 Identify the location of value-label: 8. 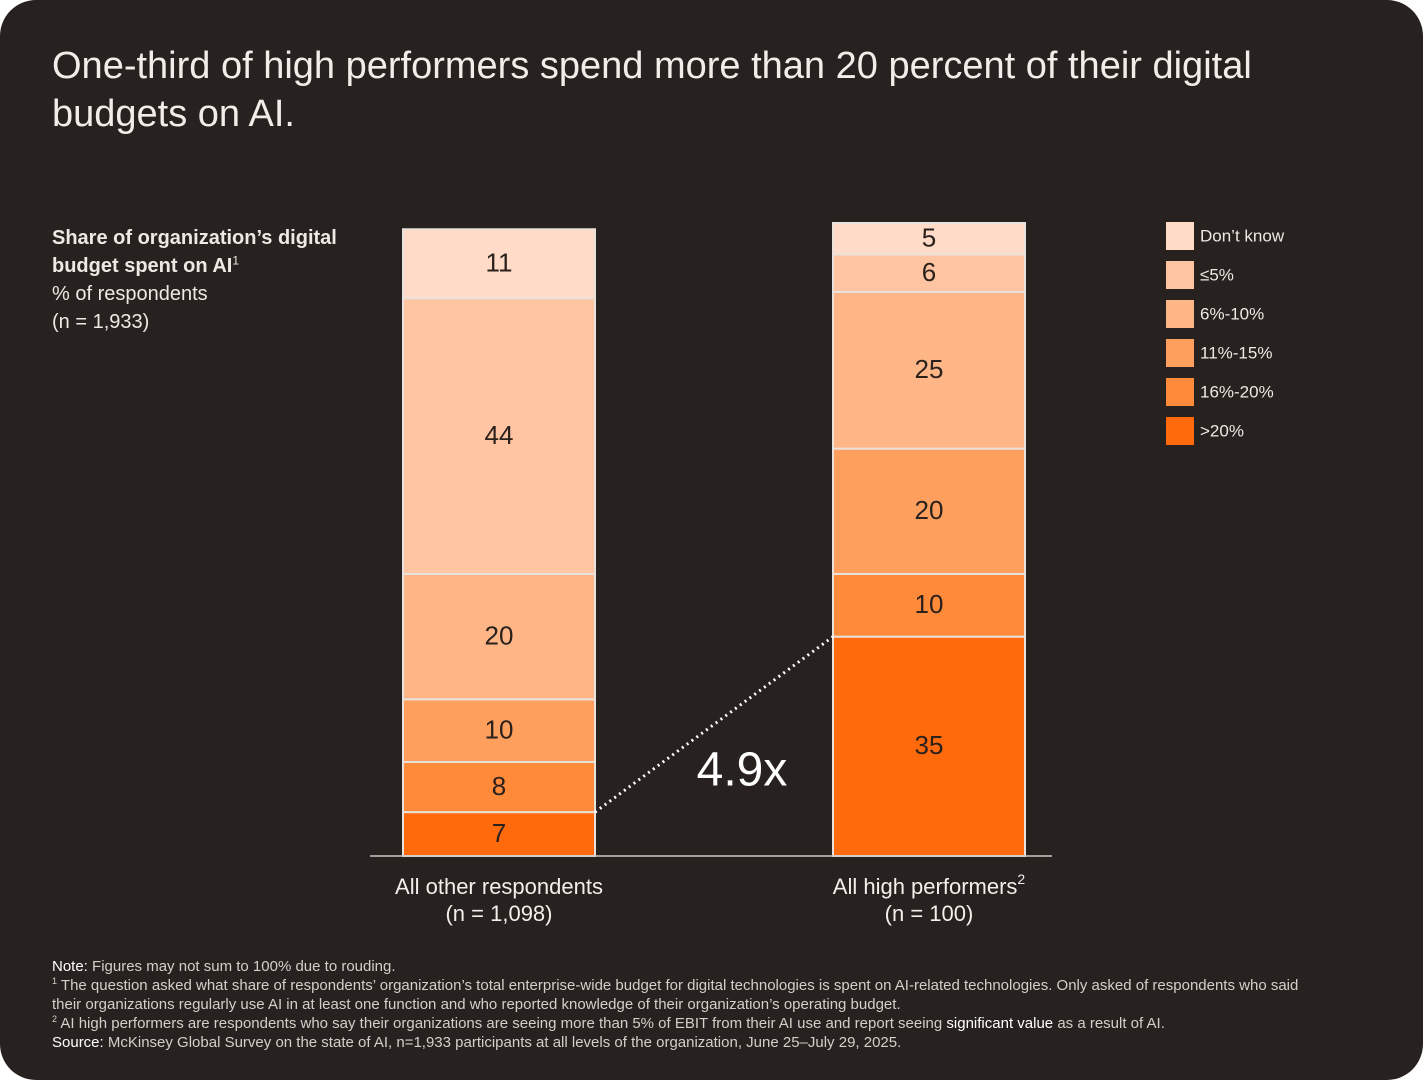
(499, 786).